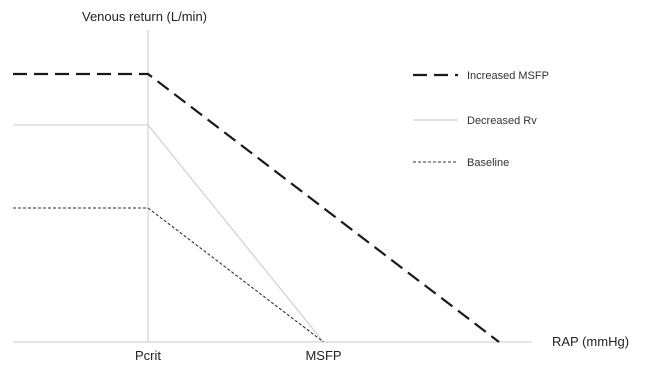  I want to click on x-tick-label-pcrit: Pcrit, so click(148, 355).